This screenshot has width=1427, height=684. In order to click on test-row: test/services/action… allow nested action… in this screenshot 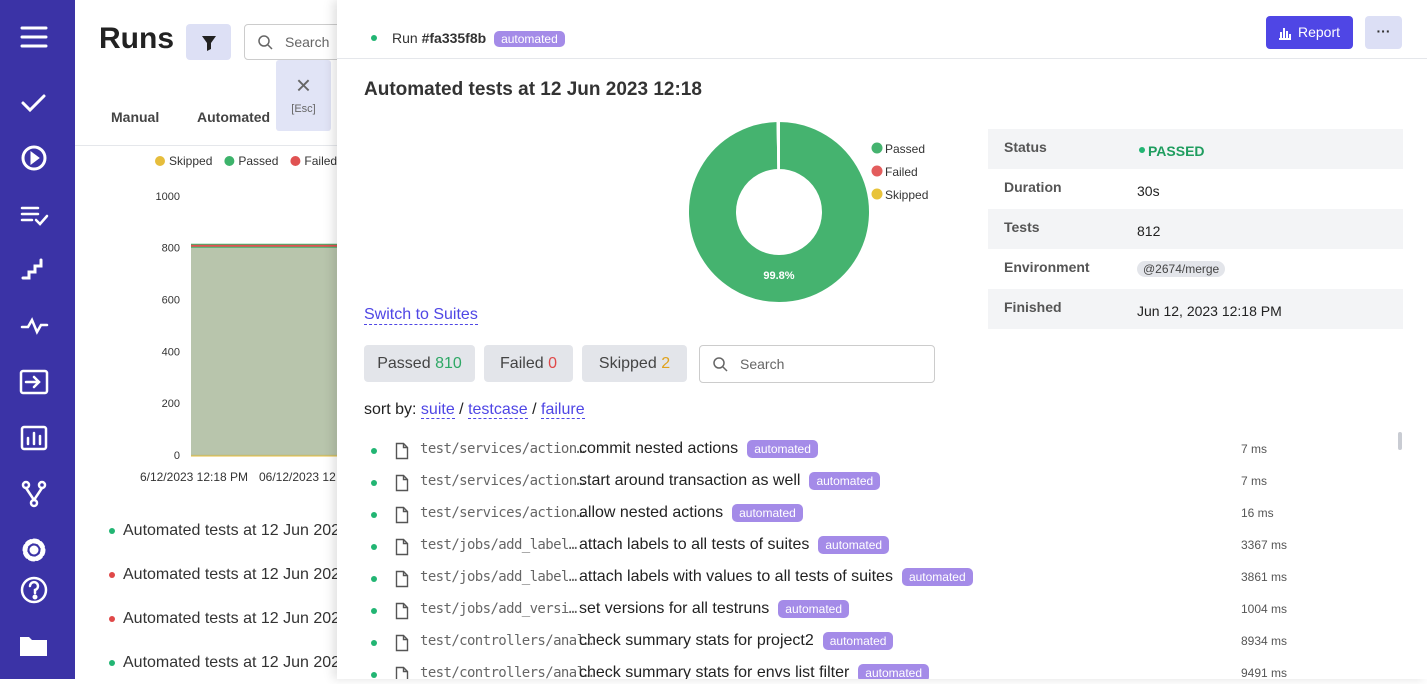, I will do `click(867, 515)`.